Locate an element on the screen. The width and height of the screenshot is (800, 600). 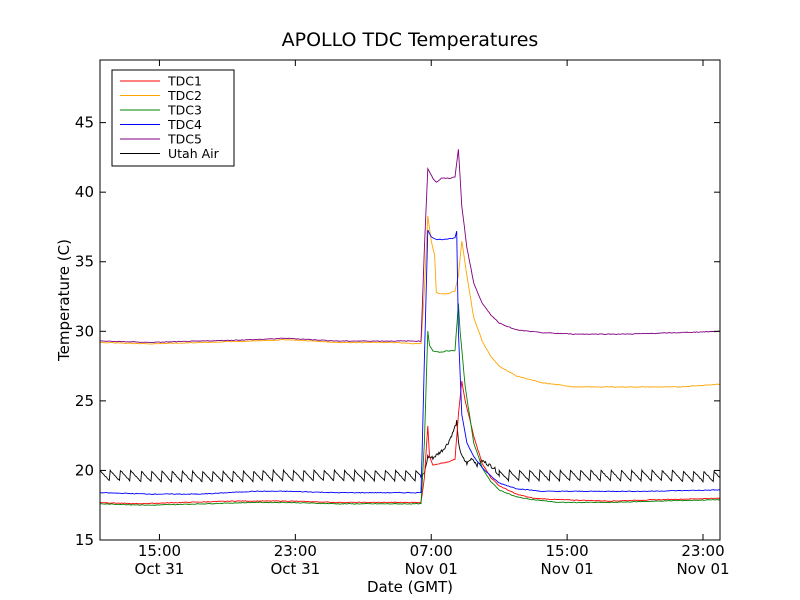
y-tick-label: 45 is located at coordinates (84, 123).